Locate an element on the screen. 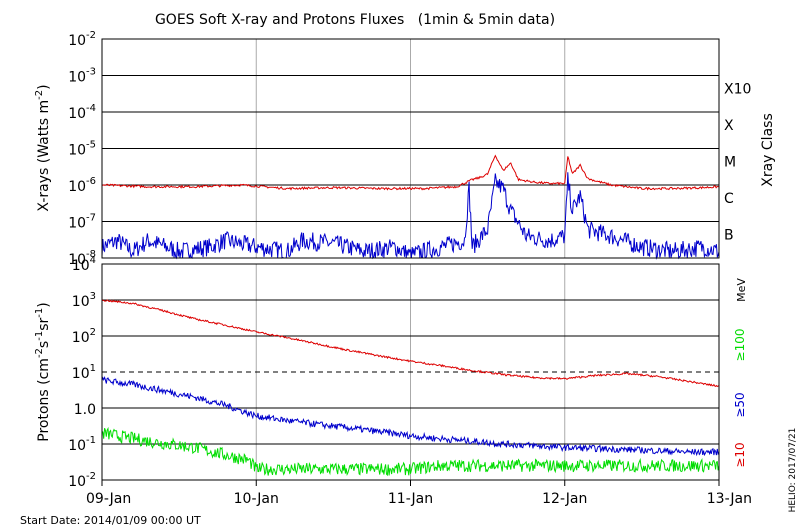  xray-class-b: B is located at coordinates (729, 236).